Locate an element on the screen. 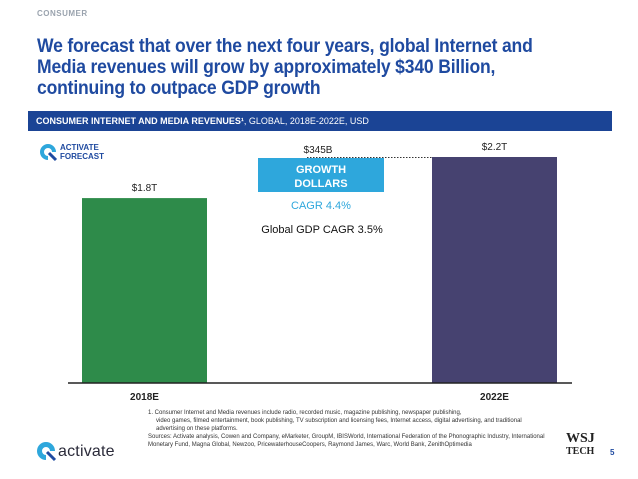 The image size is (638, 479). value-label-2018e: $1.8T is located at coordinates (145, 188).